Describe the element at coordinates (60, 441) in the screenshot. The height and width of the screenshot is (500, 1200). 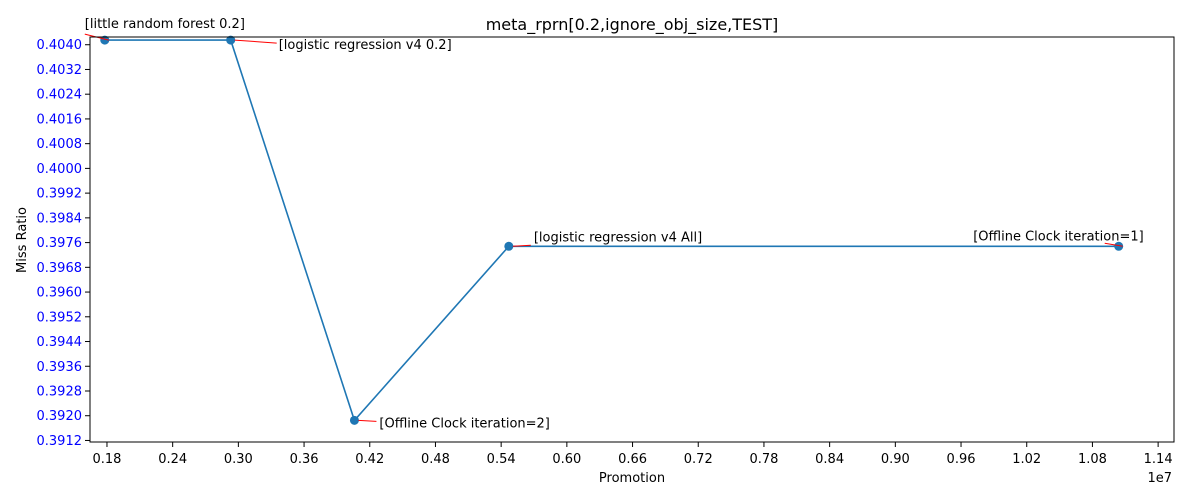
I see `y-tick-label: 0.3912` at that location.